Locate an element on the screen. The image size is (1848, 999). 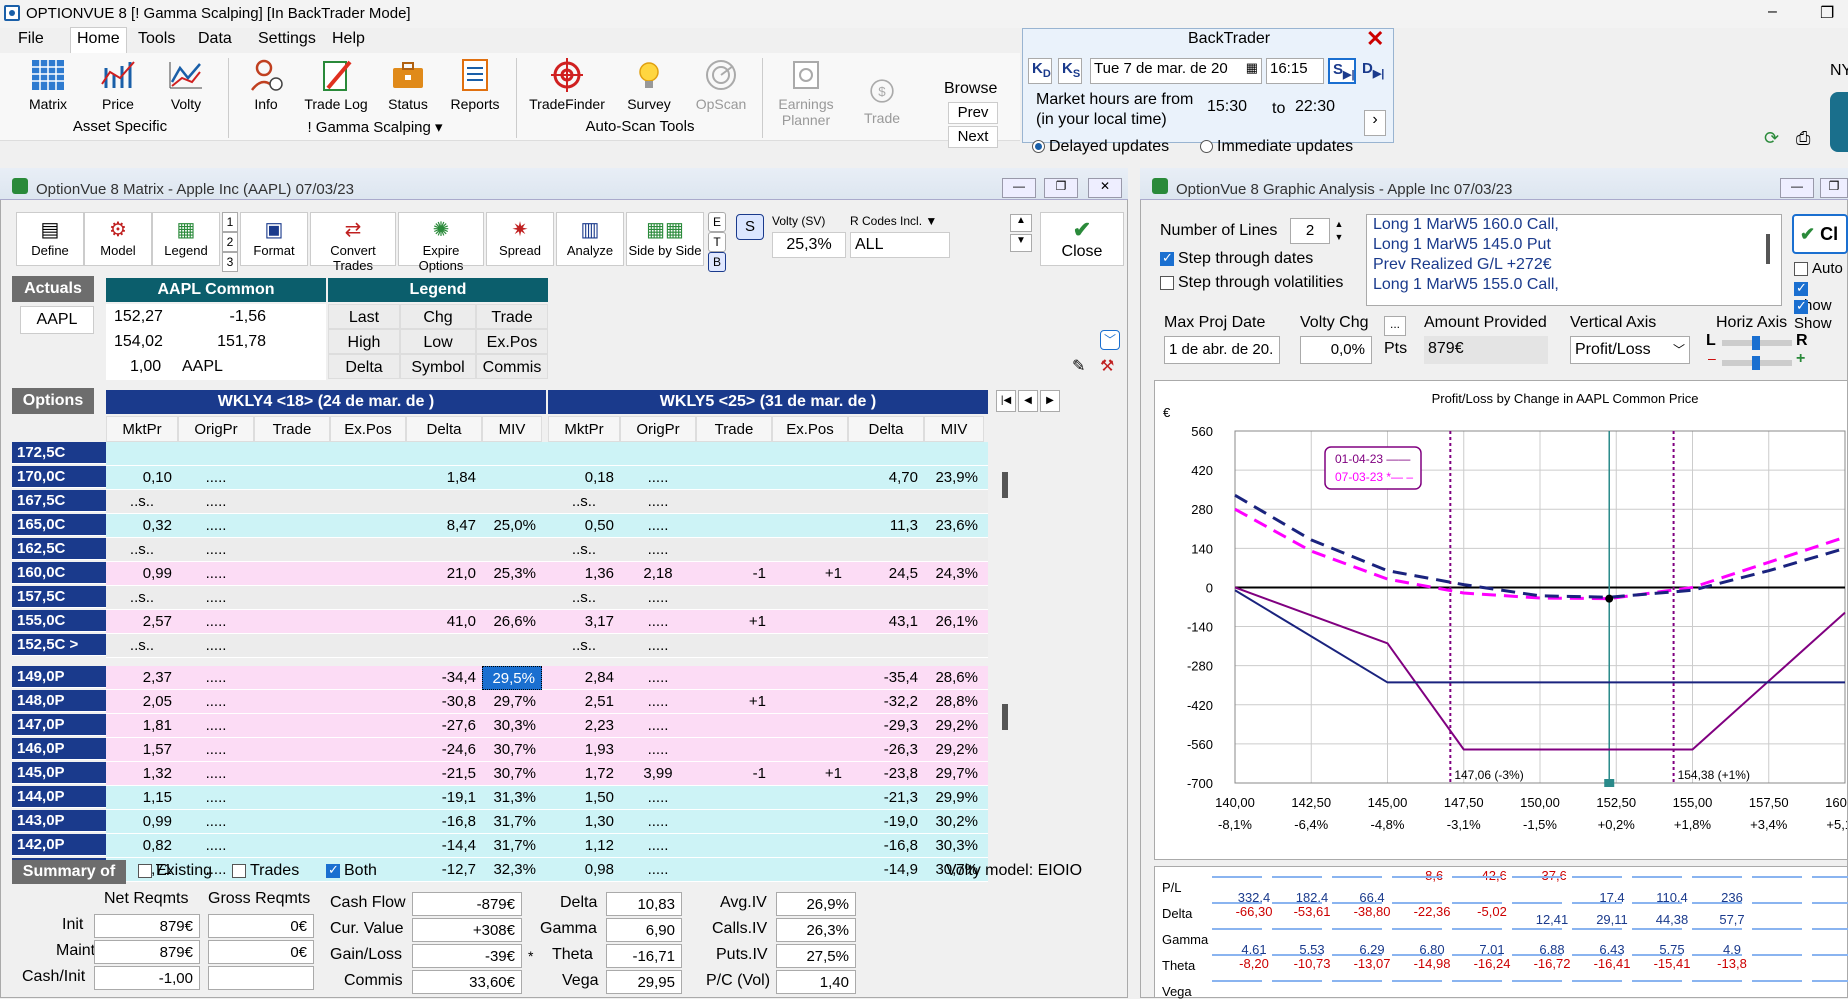
horiz-axis-minus: – is located at coordinates (1712, 358).